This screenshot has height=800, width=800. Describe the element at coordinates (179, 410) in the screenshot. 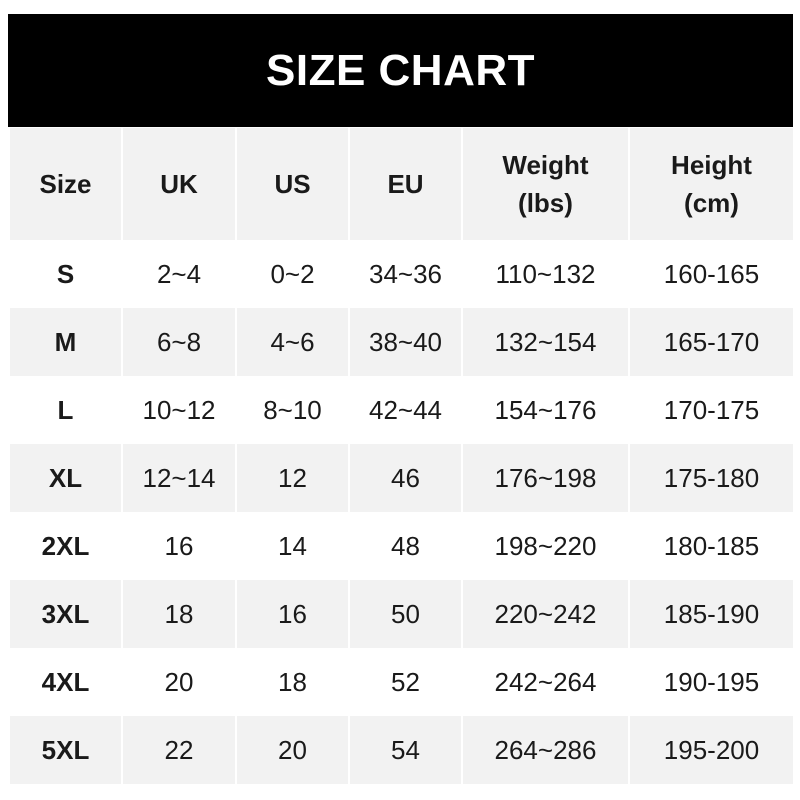

I see `table-cell: 10~12` at that location.